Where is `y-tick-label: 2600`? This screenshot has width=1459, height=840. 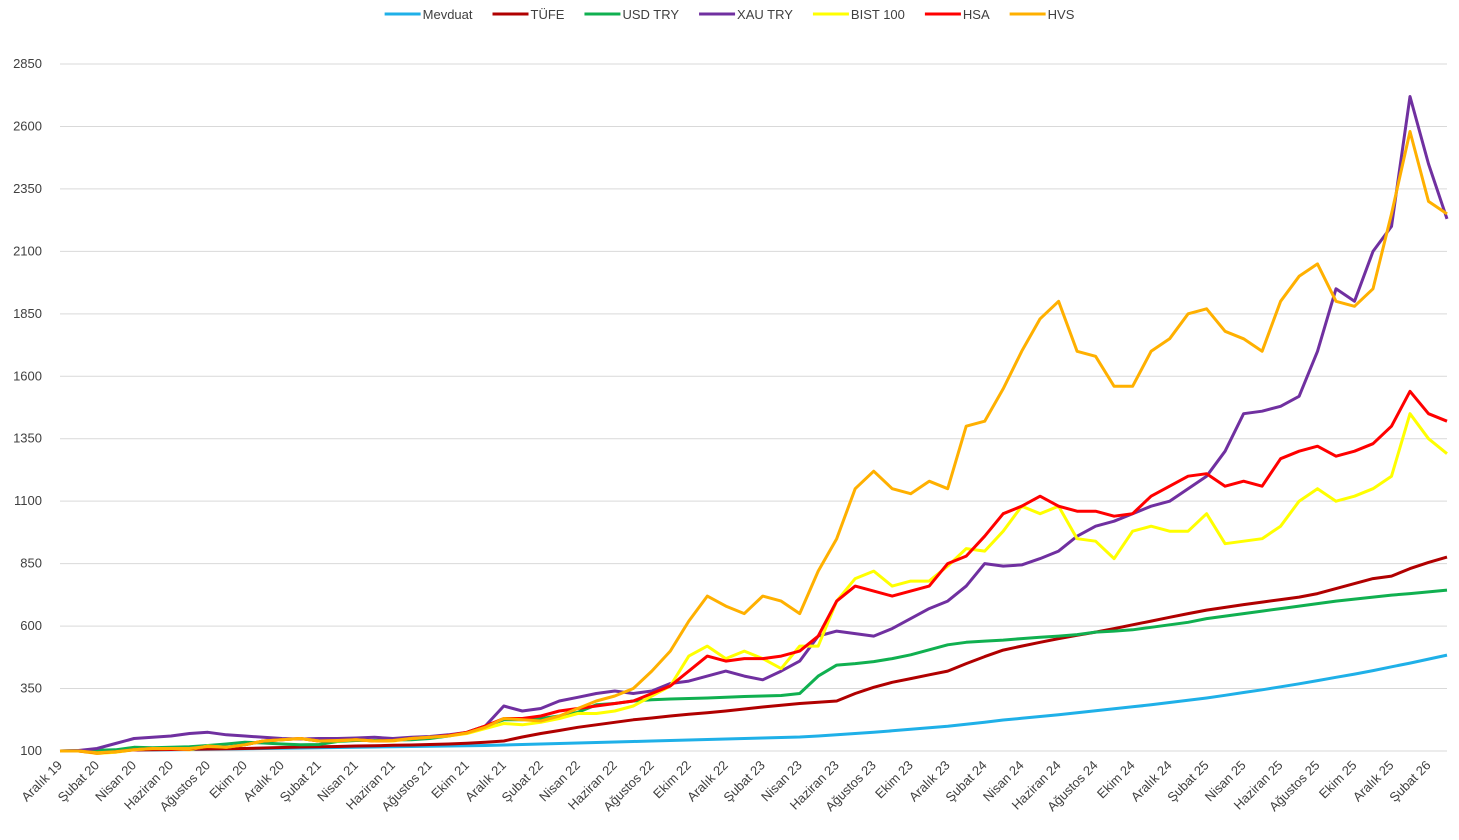
y-tick-label: 2600 is located at coordinates (27, 125).